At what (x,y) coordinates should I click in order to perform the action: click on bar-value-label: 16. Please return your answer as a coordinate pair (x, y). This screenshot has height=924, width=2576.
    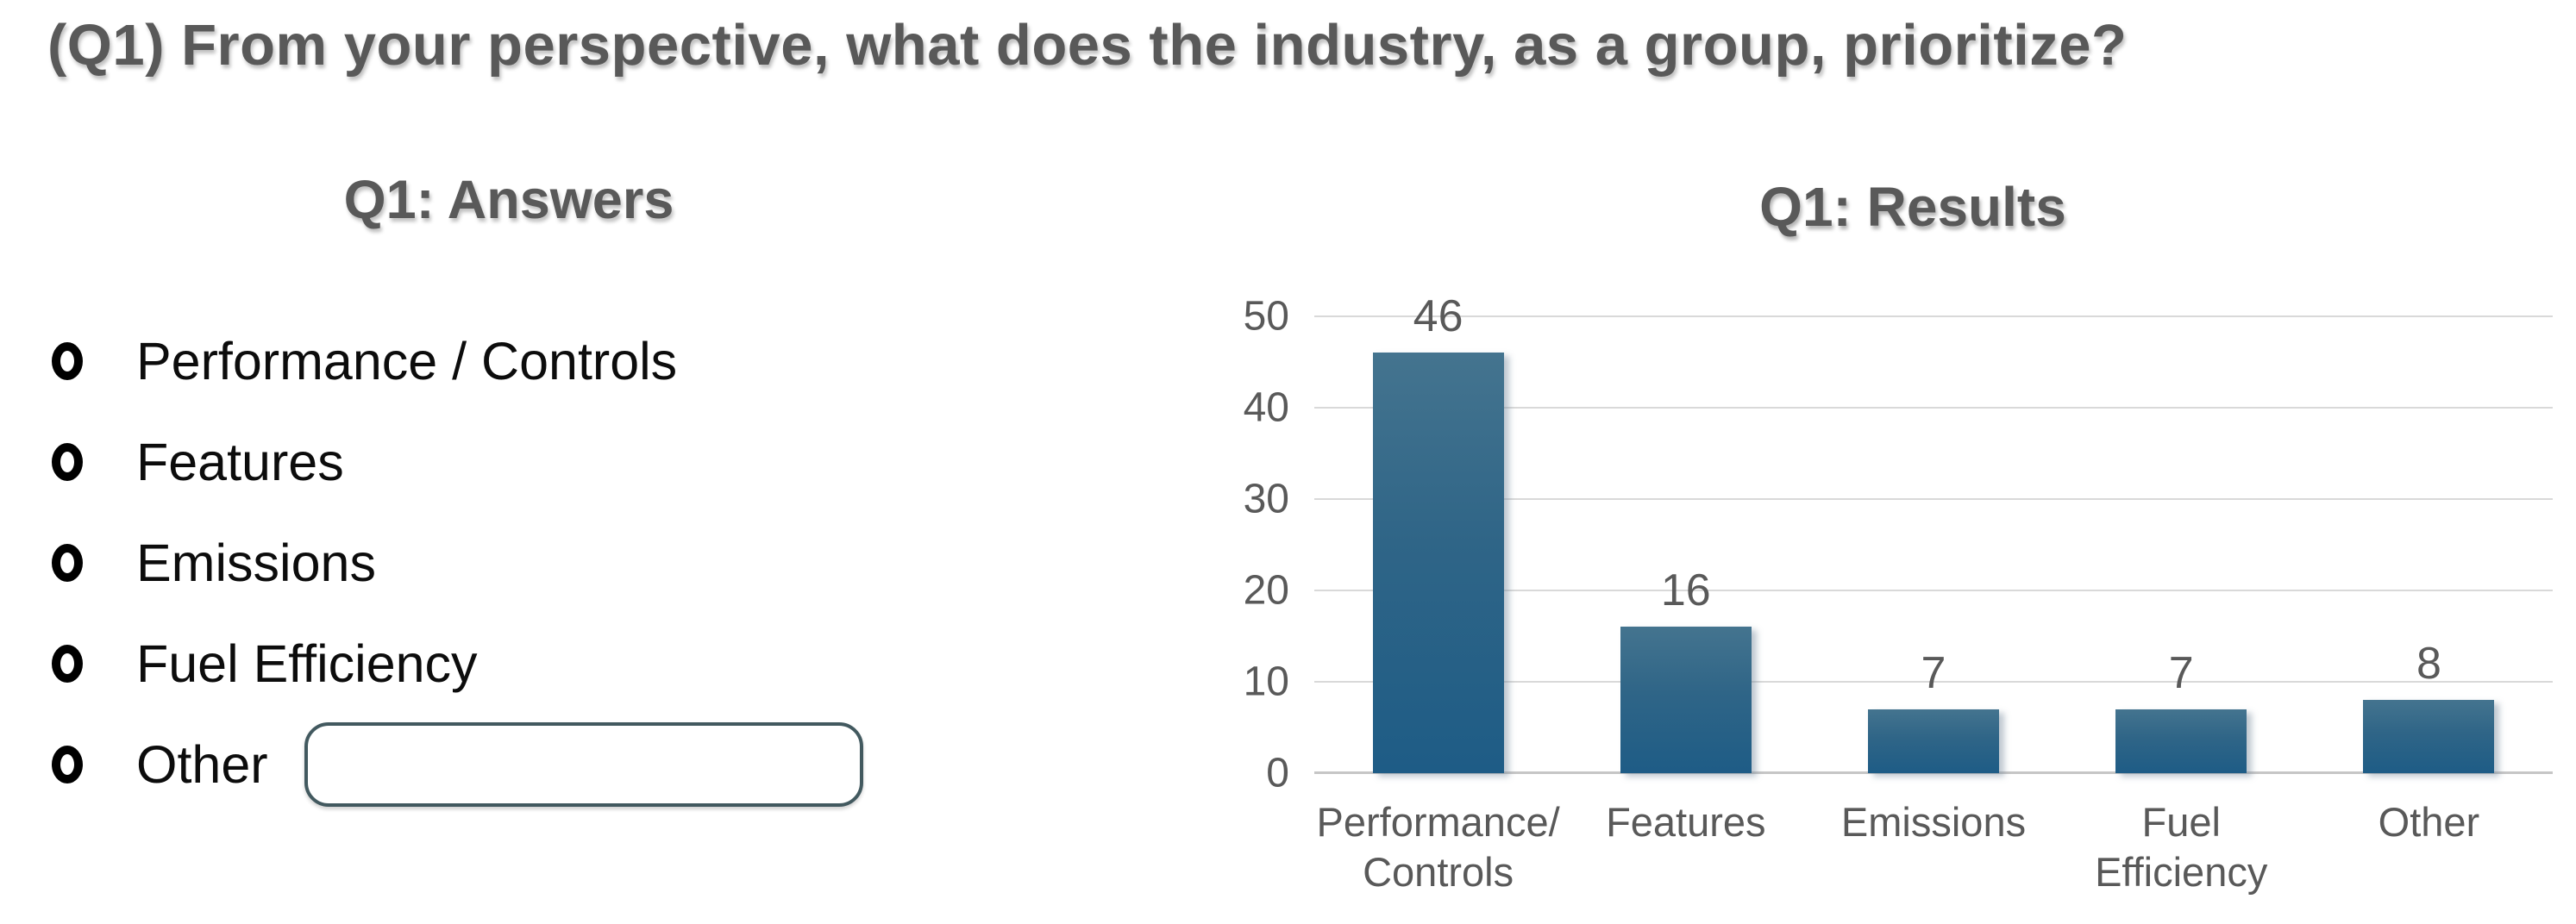
    Looking at the image, I should click on (1685, 590).